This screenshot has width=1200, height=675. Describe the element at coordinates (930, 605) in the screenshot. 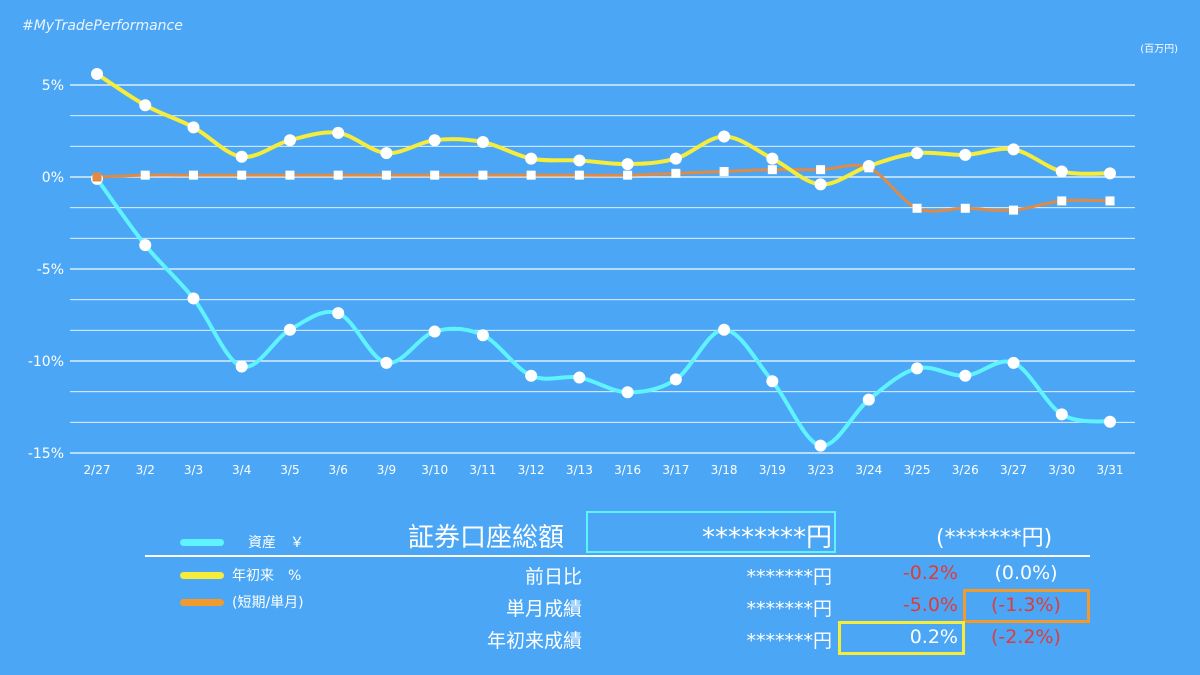

I see `row-monthly-pct: -5.0%` at that location.